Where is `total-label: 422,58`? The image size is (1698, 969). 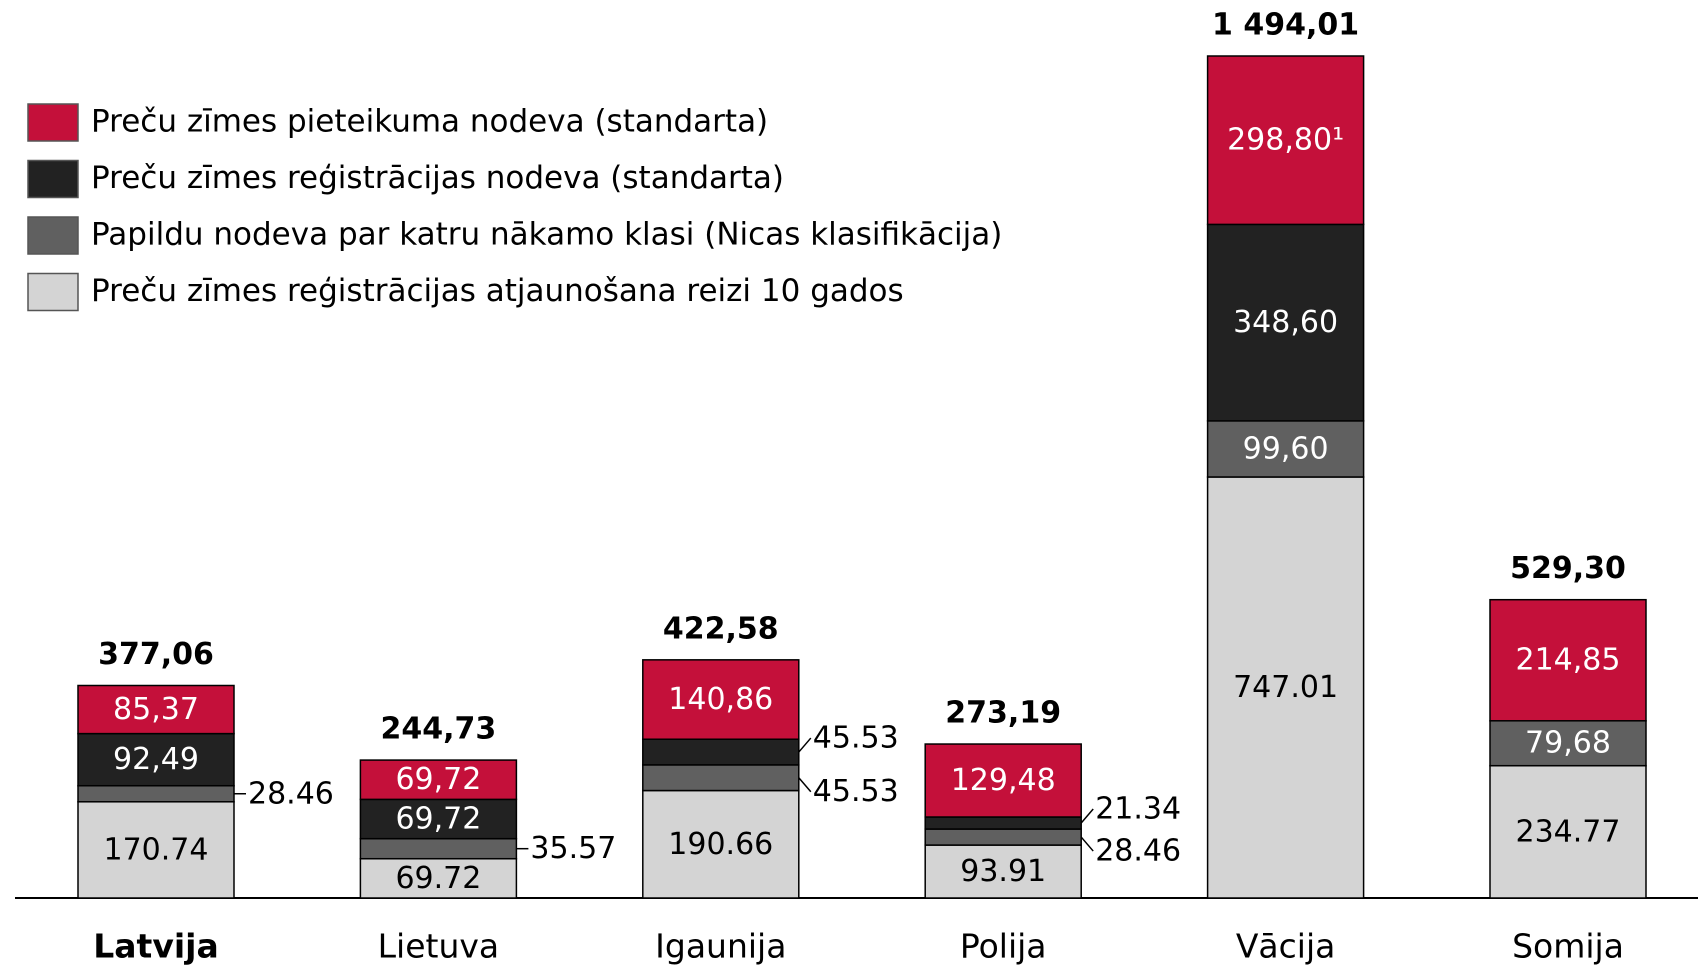 total-label: 422,58 is located at coordinates (721, 628).